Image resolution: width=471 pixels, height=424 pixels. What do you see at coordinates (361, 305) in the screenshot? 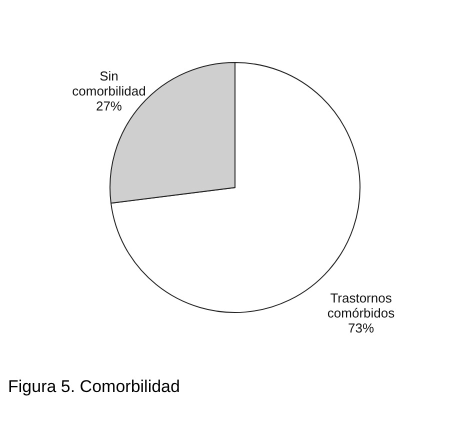
I see `slice-label: Trastornos comórbidos` at bounding box center [361, 305].